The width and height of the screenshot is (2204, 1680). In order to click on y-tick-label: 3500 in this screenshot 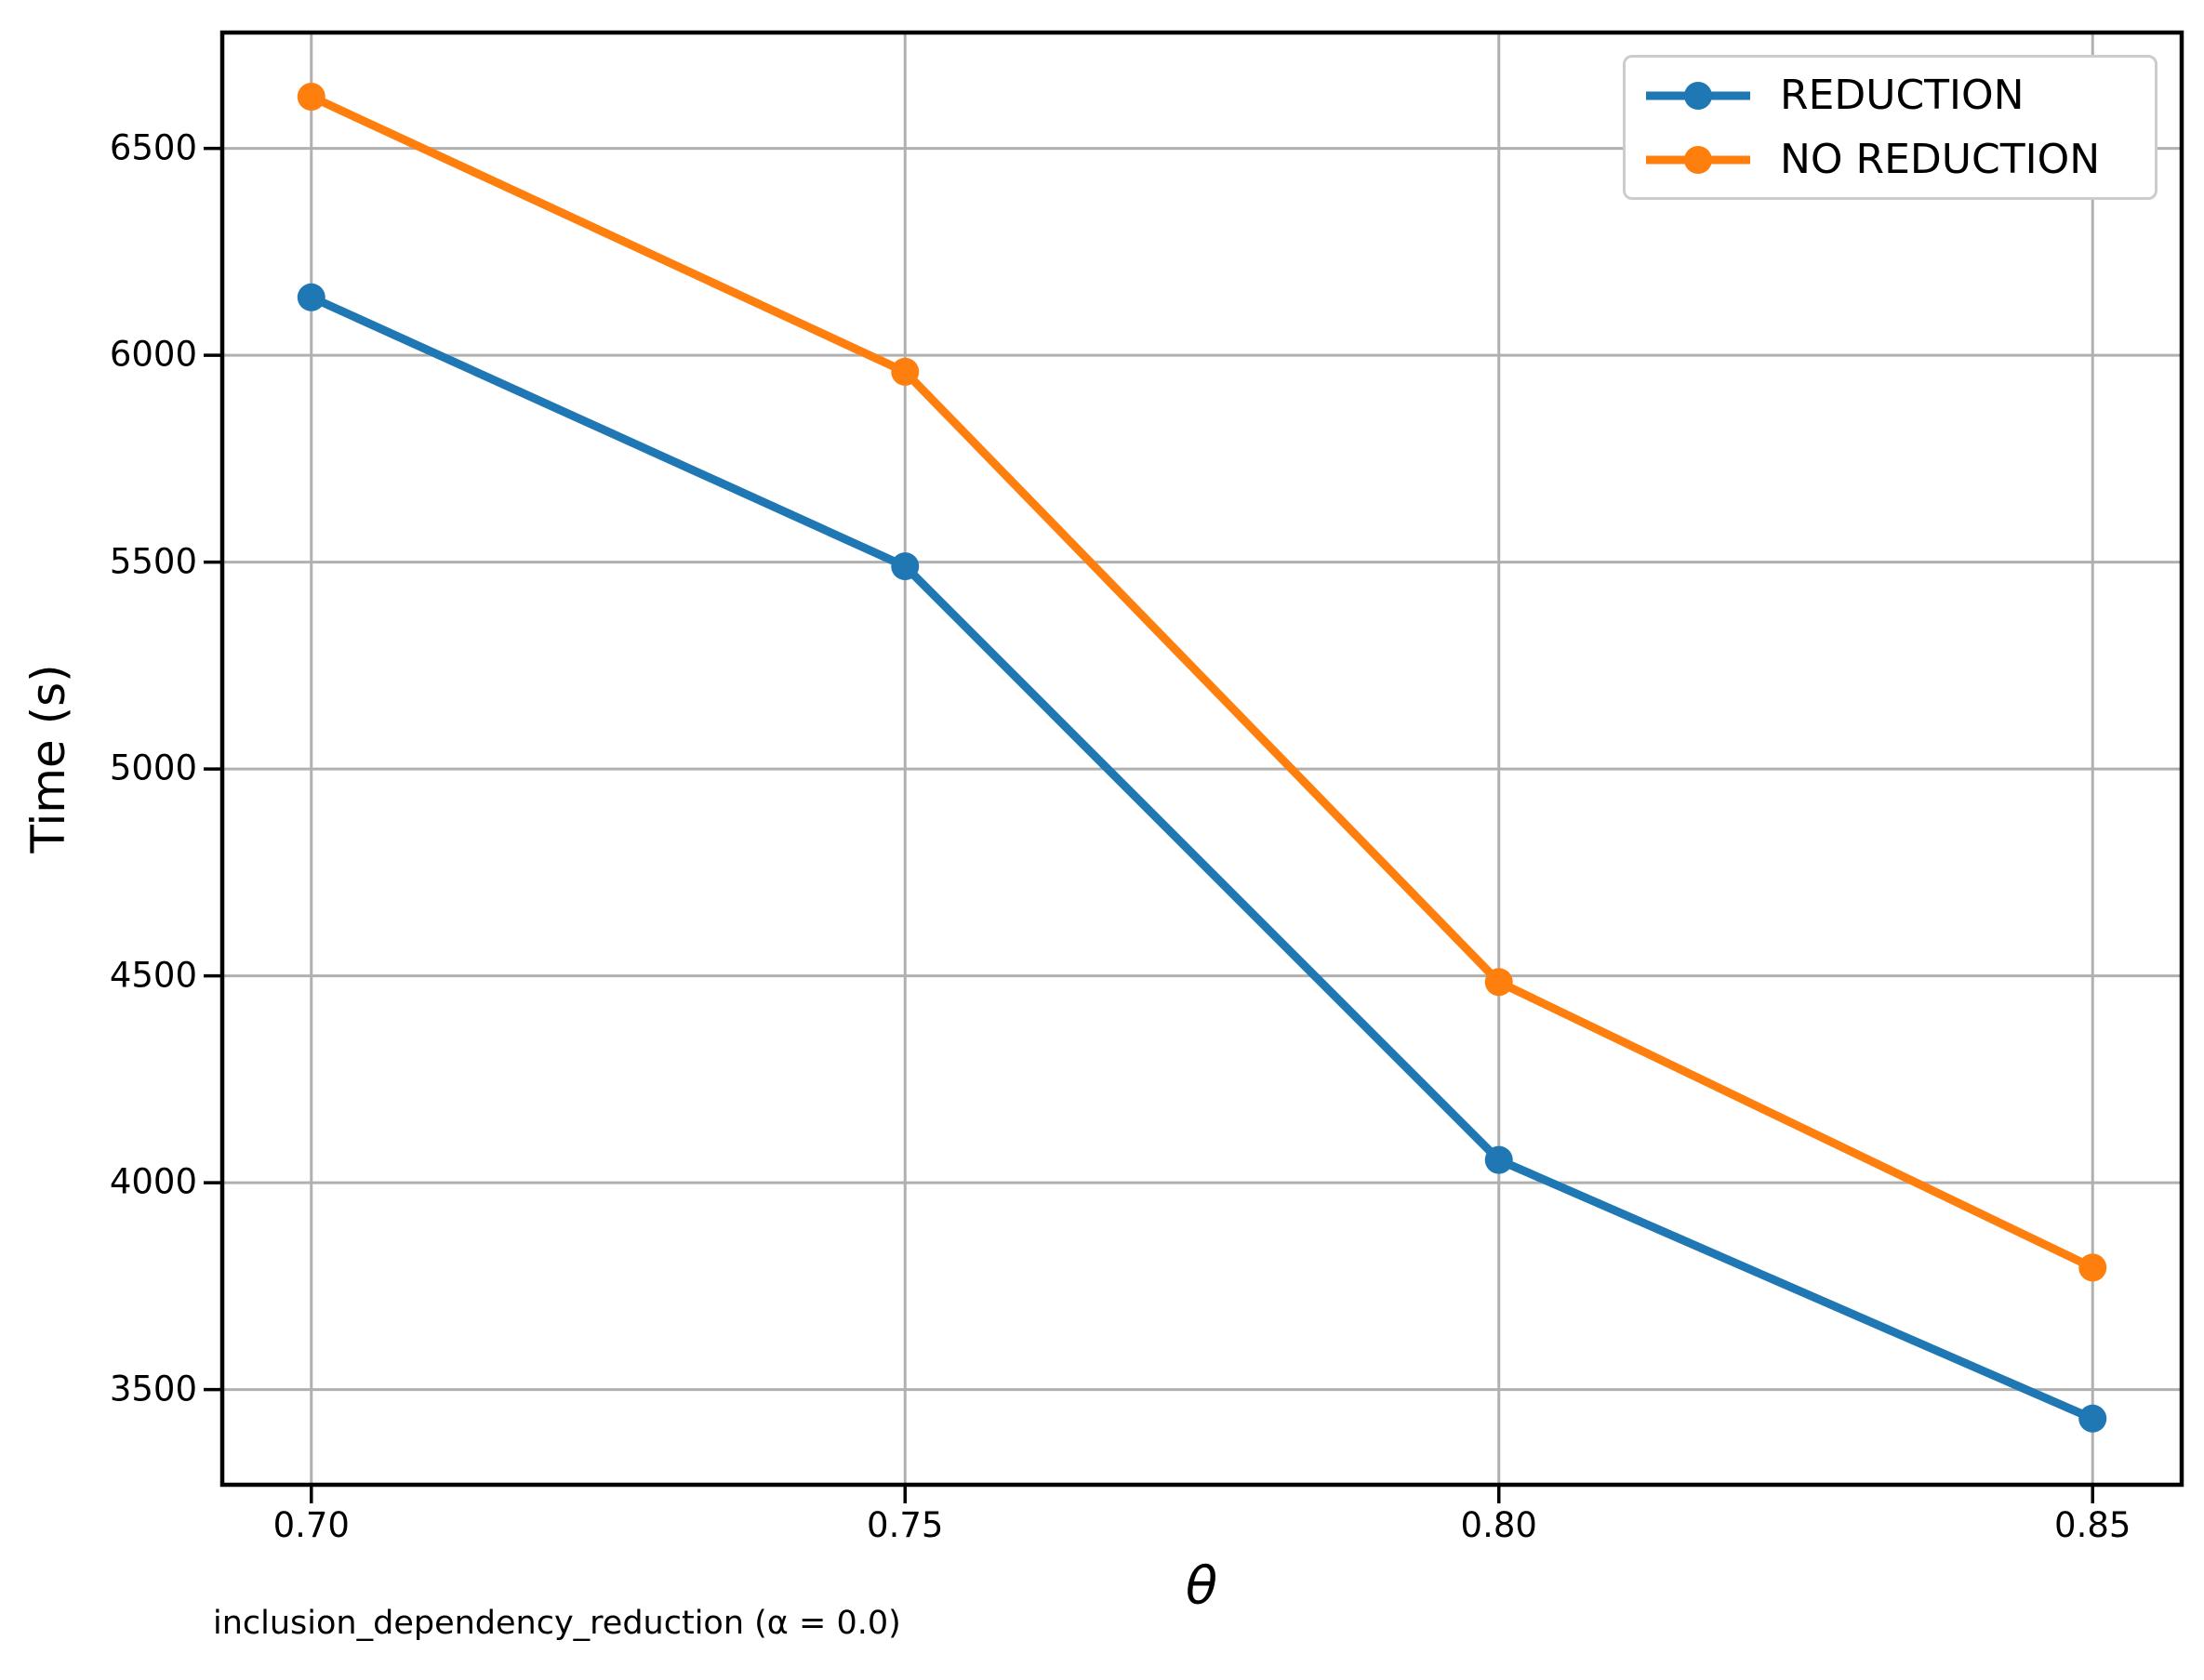, I will do `click(153, 1389)`.